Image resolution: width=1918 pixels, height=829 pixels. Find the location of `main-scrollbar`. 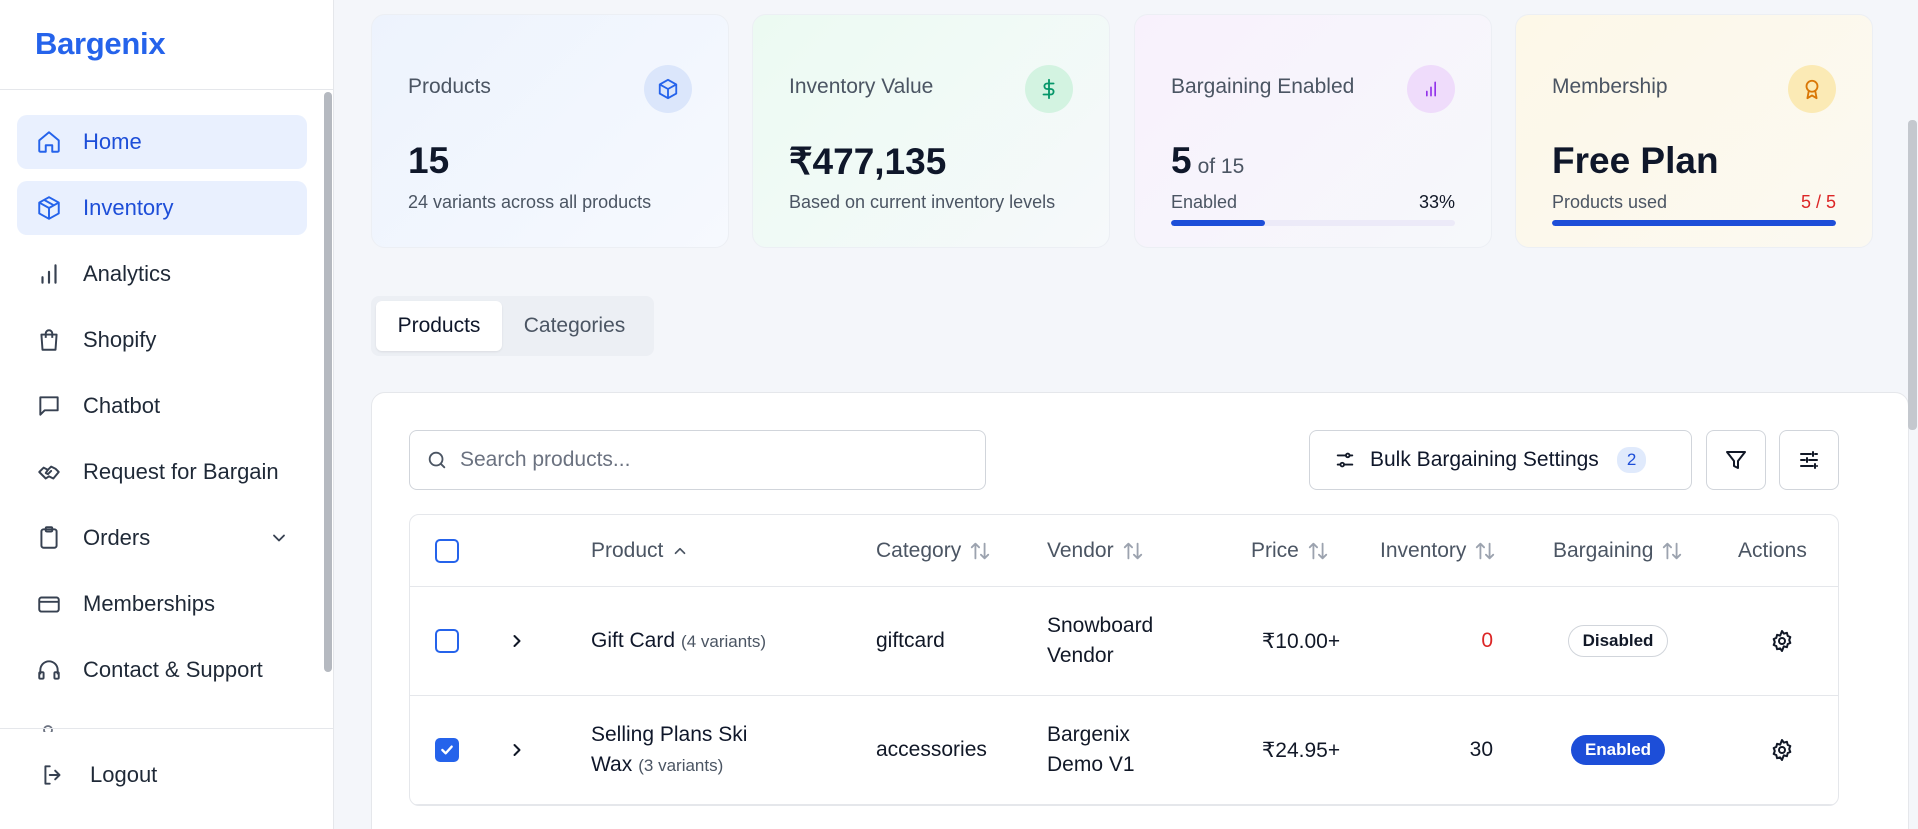

main-scrollbar is located at coordinates (1912, 275).